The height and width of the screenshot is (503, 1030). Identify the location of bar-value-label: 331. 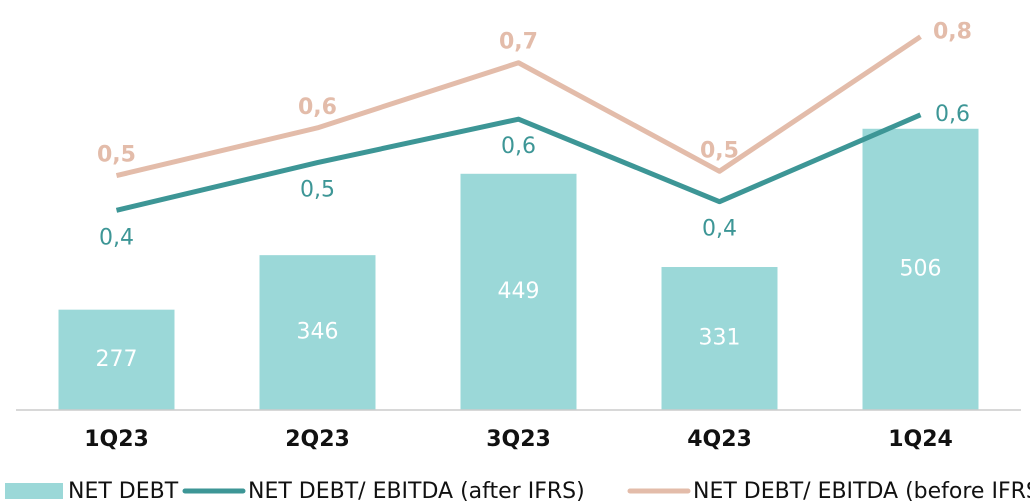
(720, 338).